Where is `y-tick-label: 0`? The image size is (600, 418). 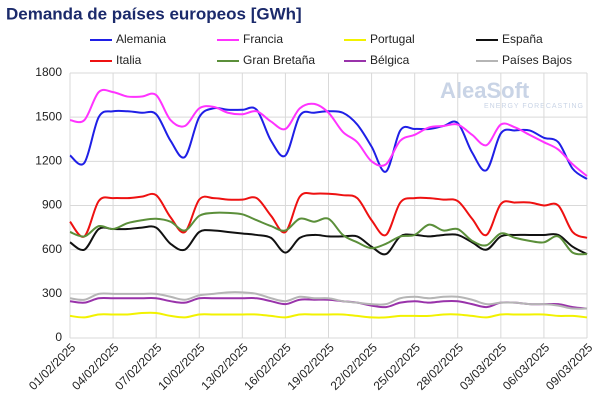
y-tick-label: 0 is located at coordinates (58, 337).